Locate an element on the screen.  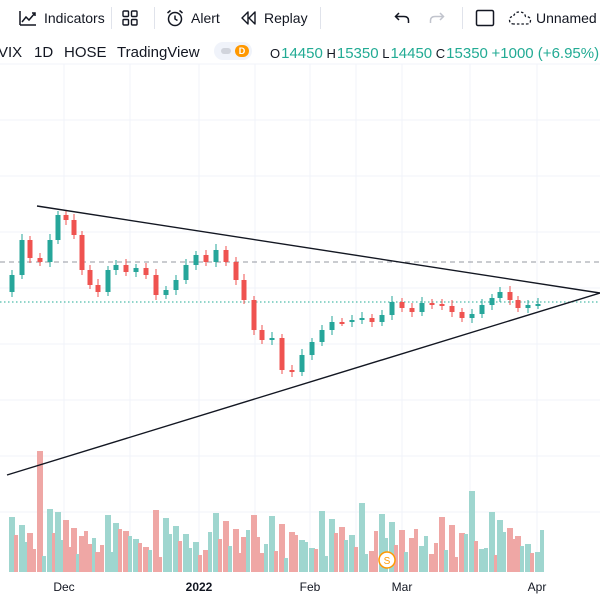
symbol-name: VIX is located at coordinates (11, 52).